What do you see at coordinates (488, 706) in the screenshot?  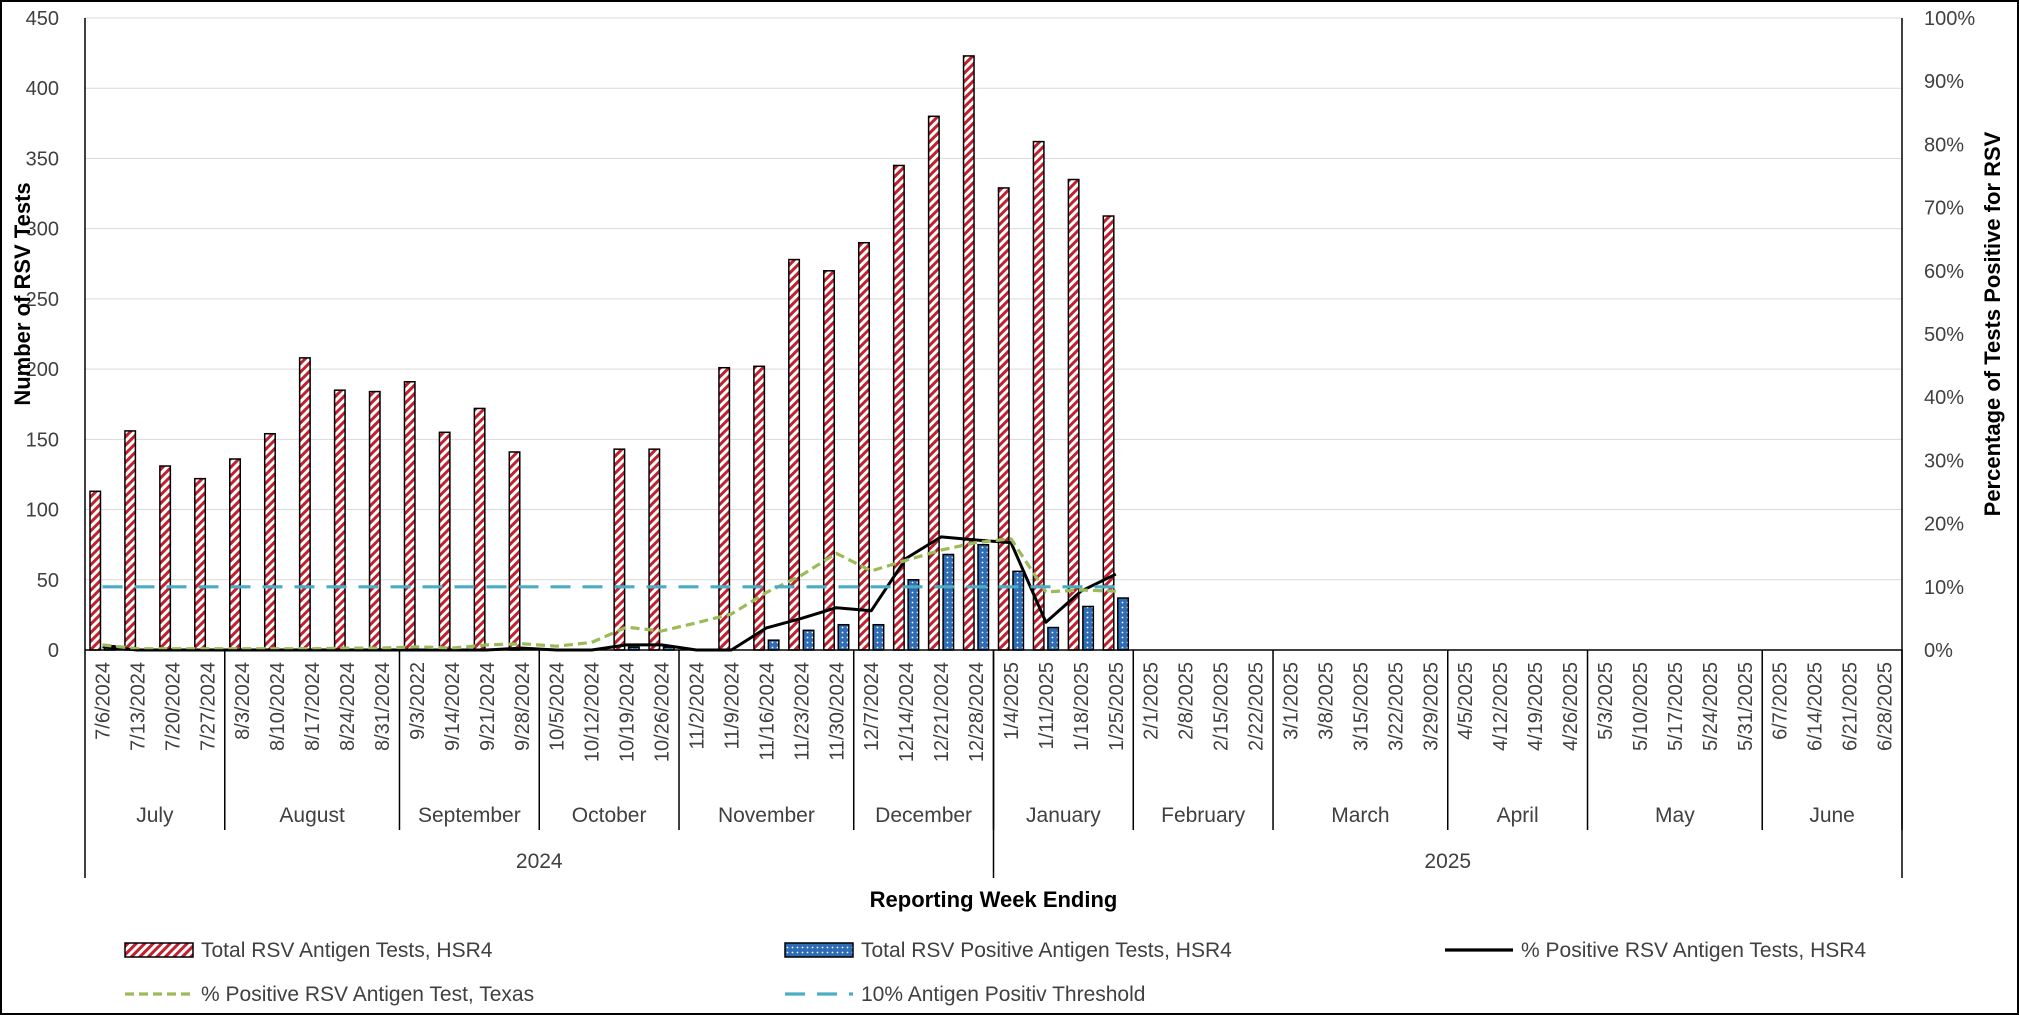 I see `x-tick-label: 9/21/2024` at bounding box center [488, 706].